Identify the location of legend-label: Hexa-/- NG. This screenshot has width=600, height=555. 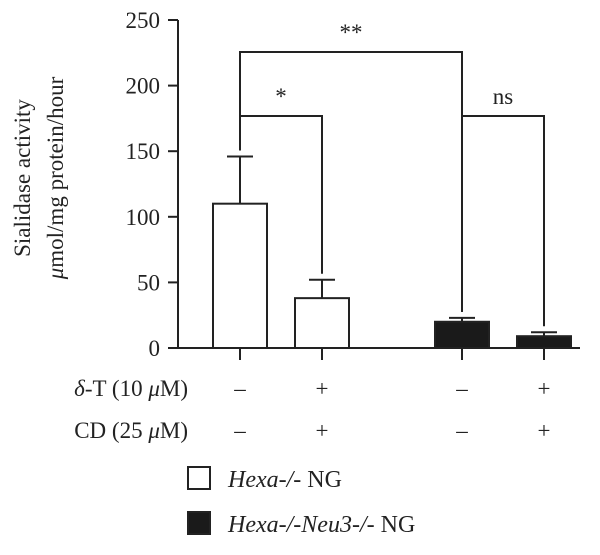
(284, 480).